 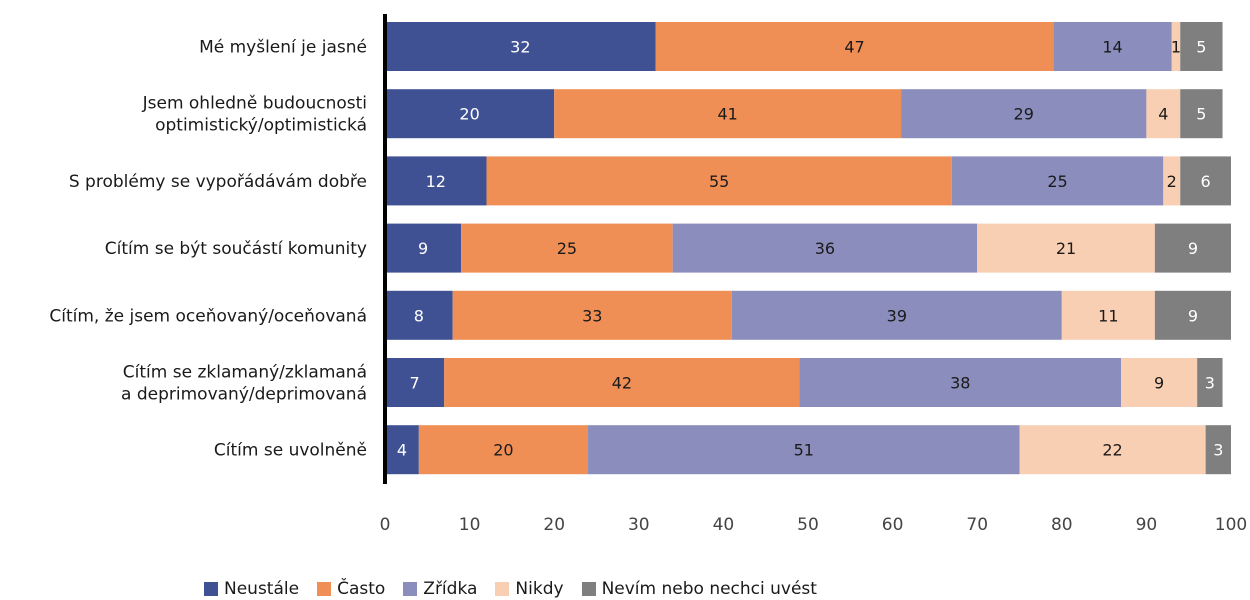 I want to click on category-label: S problémy se vypořádávám dobře, so click(x=218, y=182).